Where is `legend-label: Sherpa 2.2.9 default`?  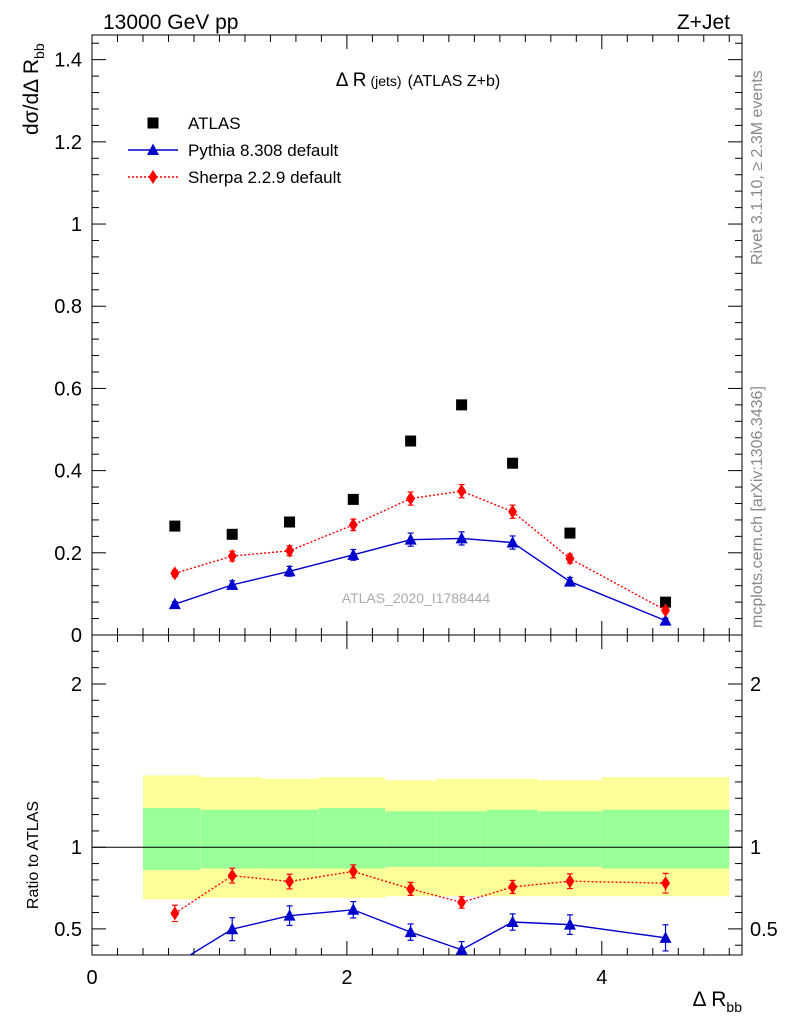
legend-label: Sherpa 2.2.9 default is located at coordinates (264, 177).